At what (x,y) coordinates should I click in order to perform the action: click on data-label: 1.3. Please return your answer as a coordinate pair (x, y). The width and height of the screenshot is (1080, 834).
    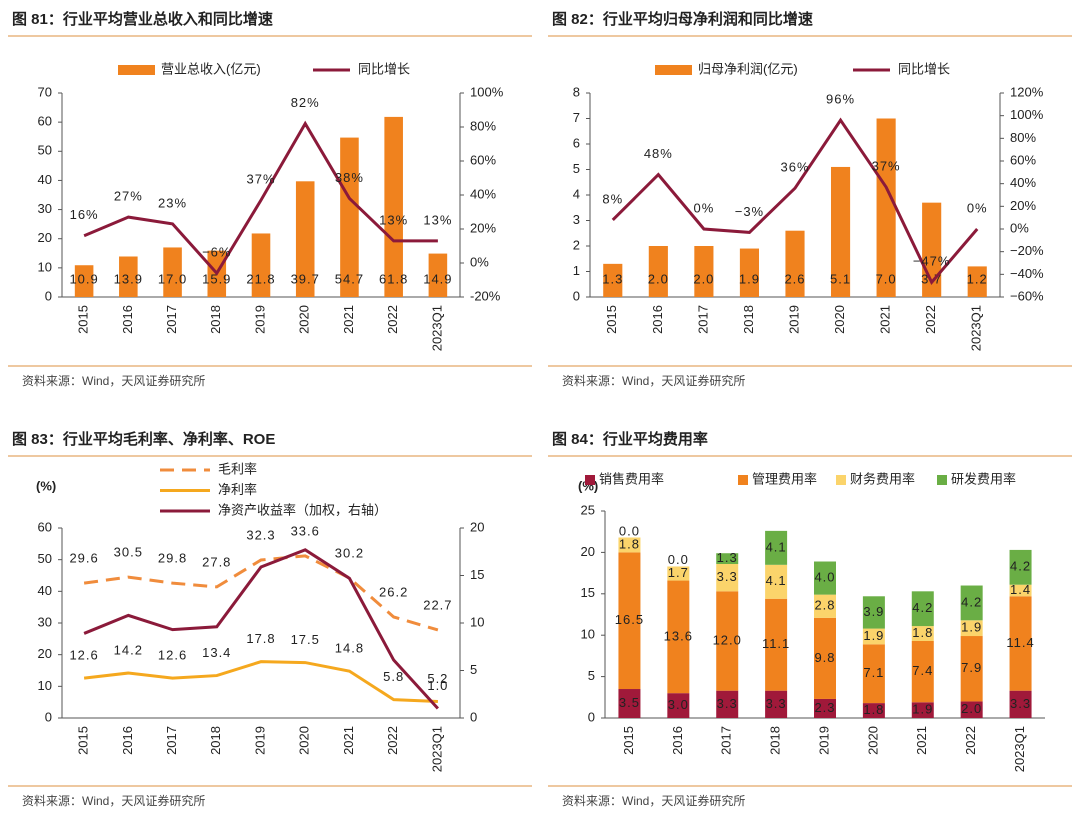
    Looking at the image, I should click on (727, 557).